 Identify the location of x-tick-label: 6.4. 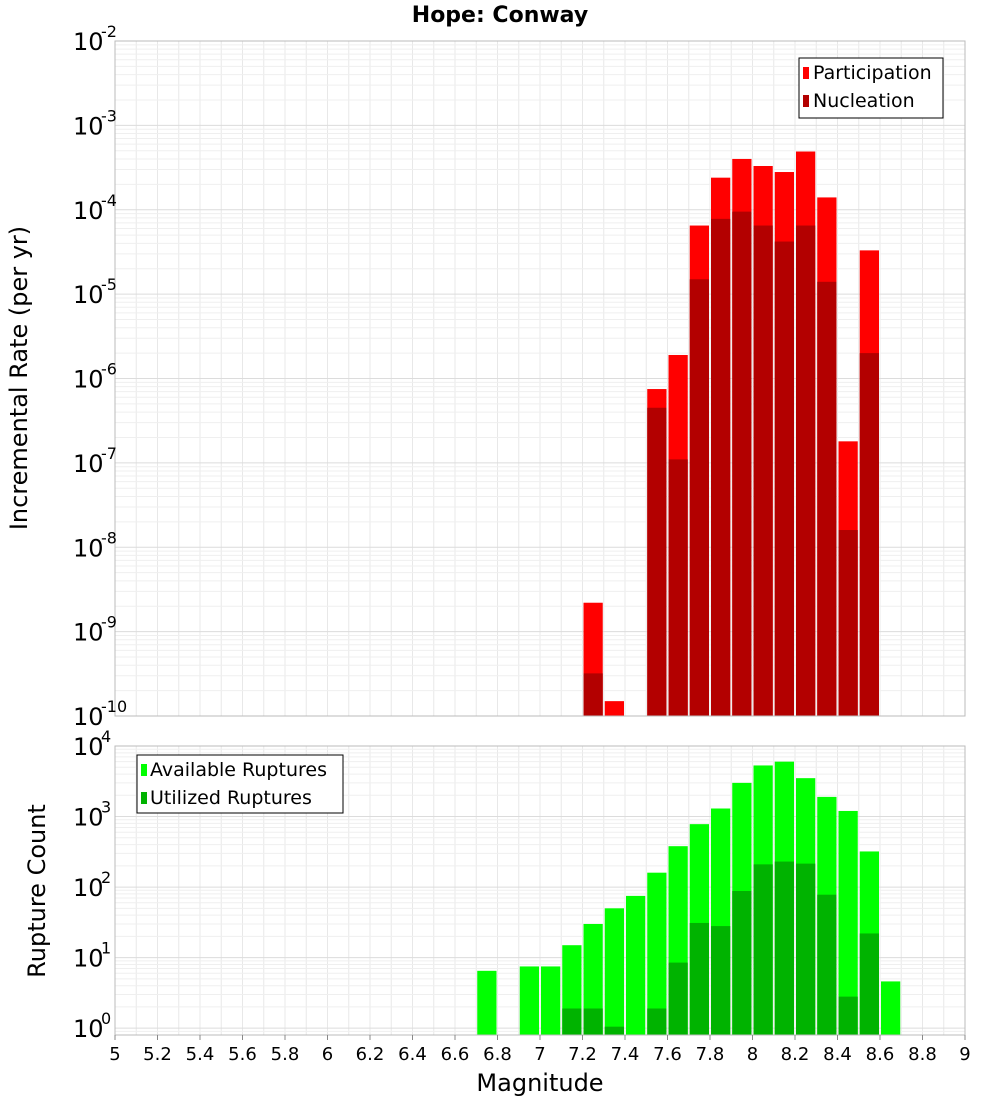
(412, 1054).